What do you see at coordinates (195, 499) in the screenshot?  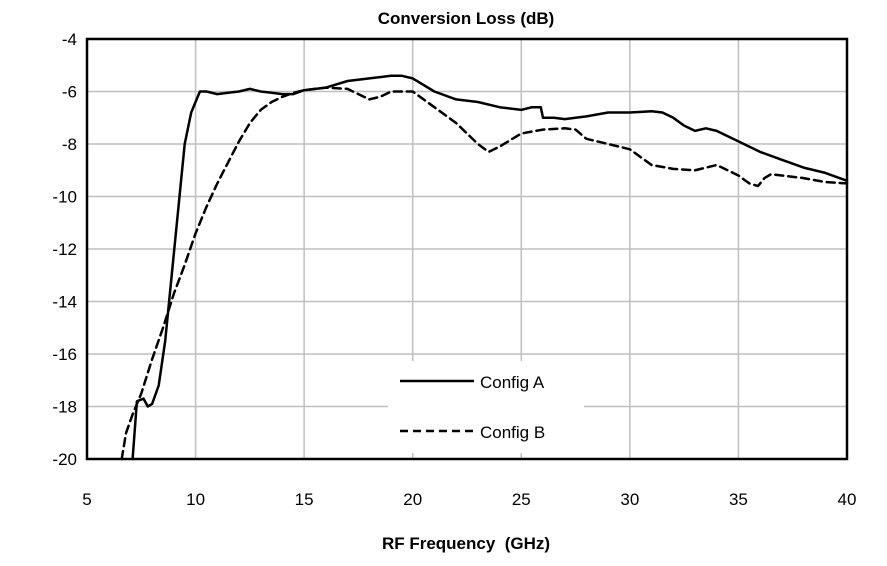 I see `x-tick-label: 10` at bounding box center [195, 499].